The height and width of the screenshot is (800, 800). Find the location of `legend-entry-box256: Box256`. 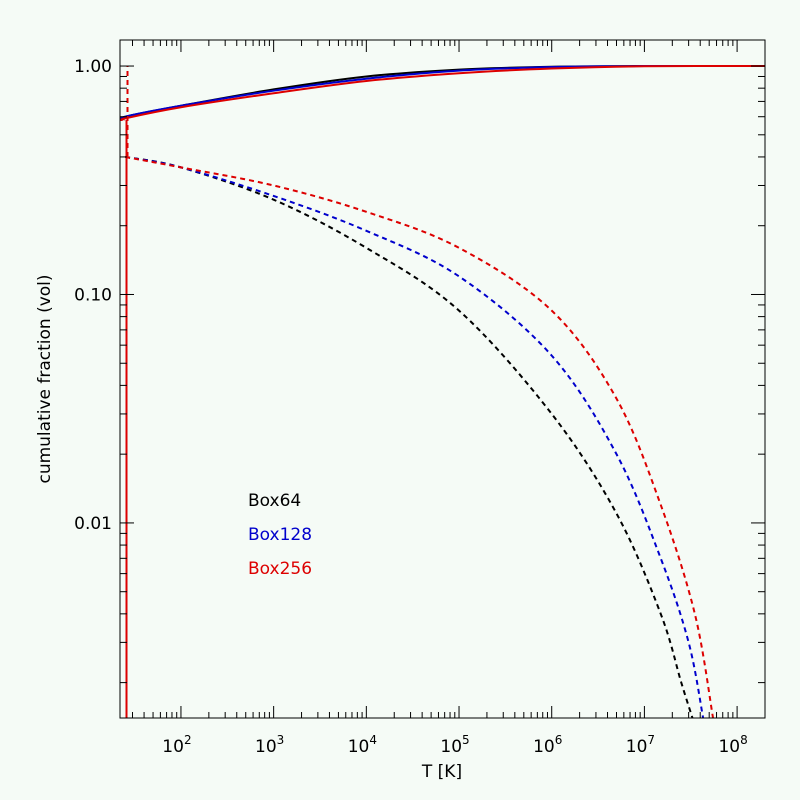

legend-entry-box256: Box256 is located at coordinates (280, 569).